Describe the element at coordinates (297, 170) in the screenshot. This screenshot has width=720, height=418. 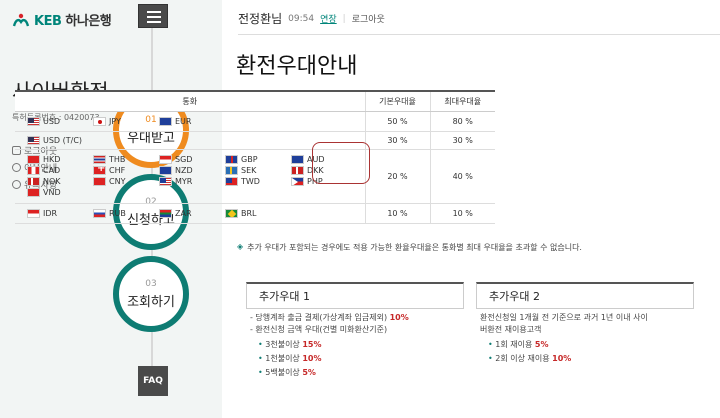
I see `dkk-flag-icon` at that location.